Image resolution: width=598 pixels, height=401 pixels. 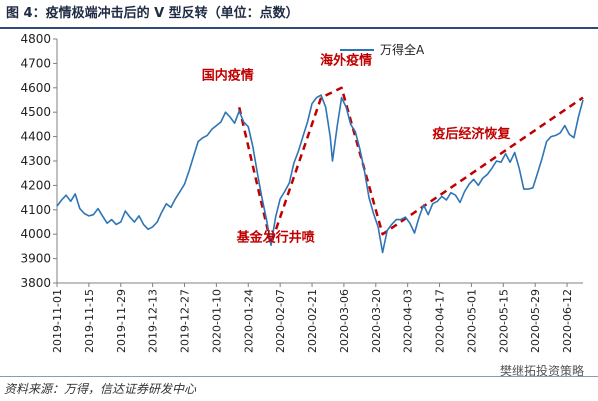 What do you see at coordinates (35, 210) in the screenshot?
I see `y-tick-label: 4100` at bounding box center [35, 210].